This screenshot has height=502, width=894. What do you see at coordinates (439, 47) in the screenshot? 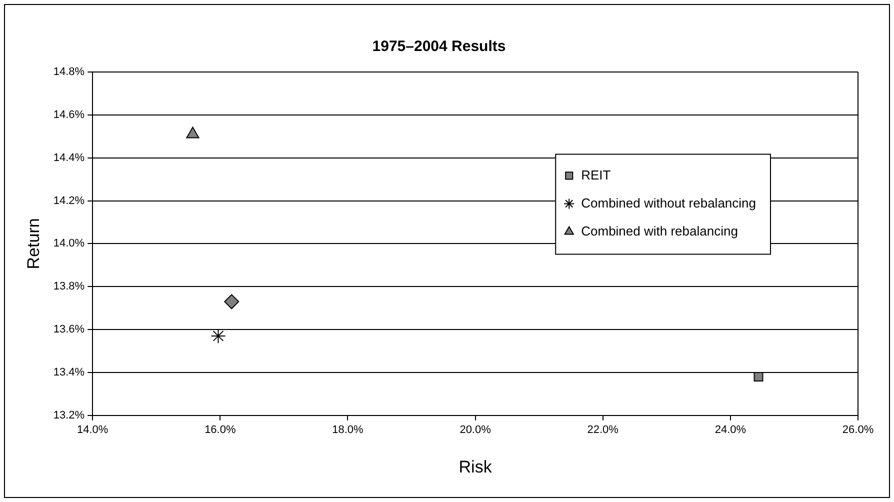
I see `chart-title: 1975–2004 Results` at bounding box center [439, 47].